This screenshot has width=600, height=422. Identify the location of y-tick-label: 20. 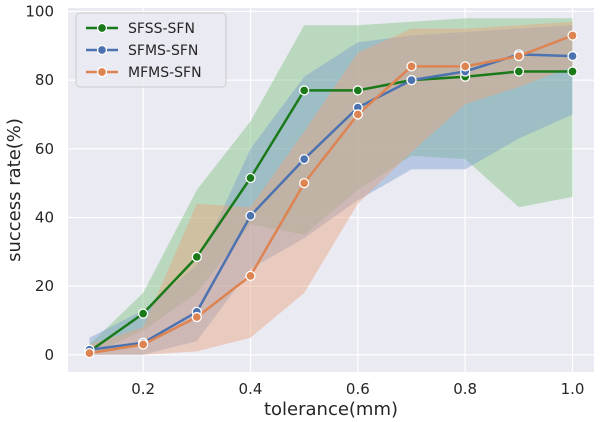
(44, 286).